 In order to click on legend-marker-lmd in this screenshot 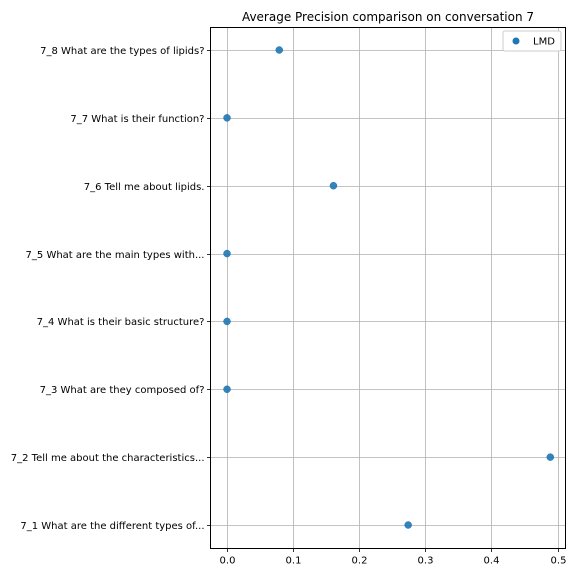, I will do `click(516, 41)`.